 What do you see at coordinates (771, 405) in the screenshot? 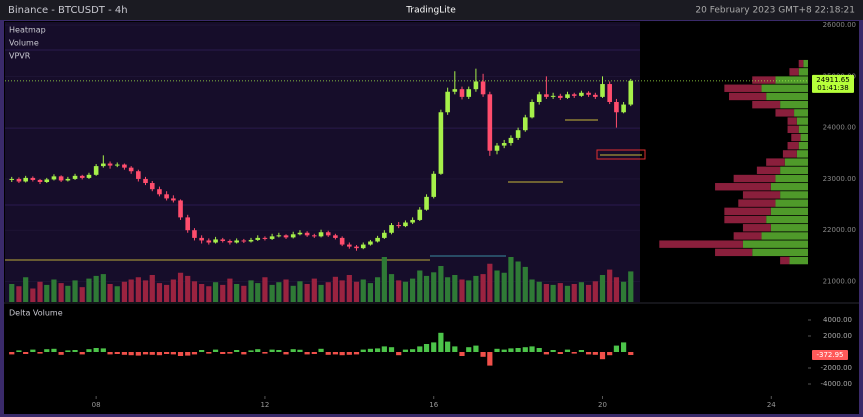
I see `x-tick-label: 24` at bounding box center [771, 405].